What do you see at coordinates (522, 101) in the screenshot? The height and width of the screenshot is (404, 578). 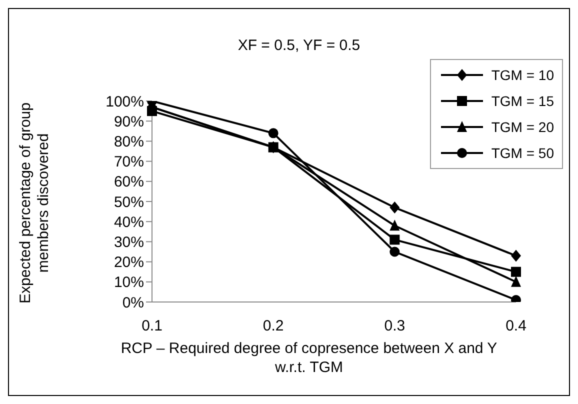 I see `legend-label: TGM = 15` at bounding box center [522, 101].